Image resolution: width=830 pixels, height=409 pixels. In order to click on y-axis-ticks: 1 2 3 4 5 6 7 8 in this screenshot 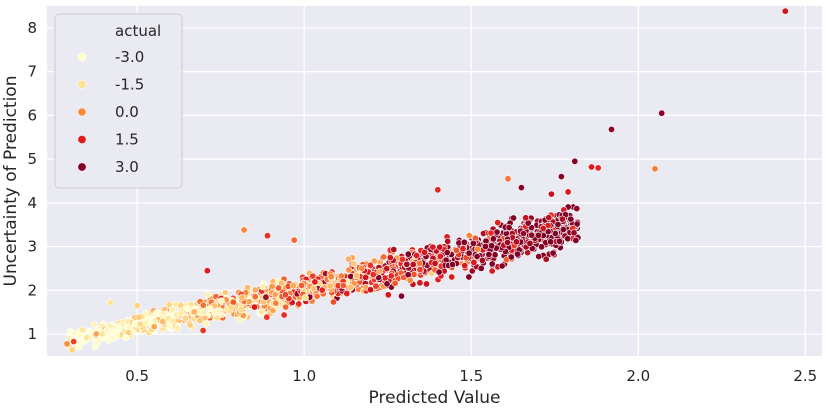, I will do `click(32, 181)`.